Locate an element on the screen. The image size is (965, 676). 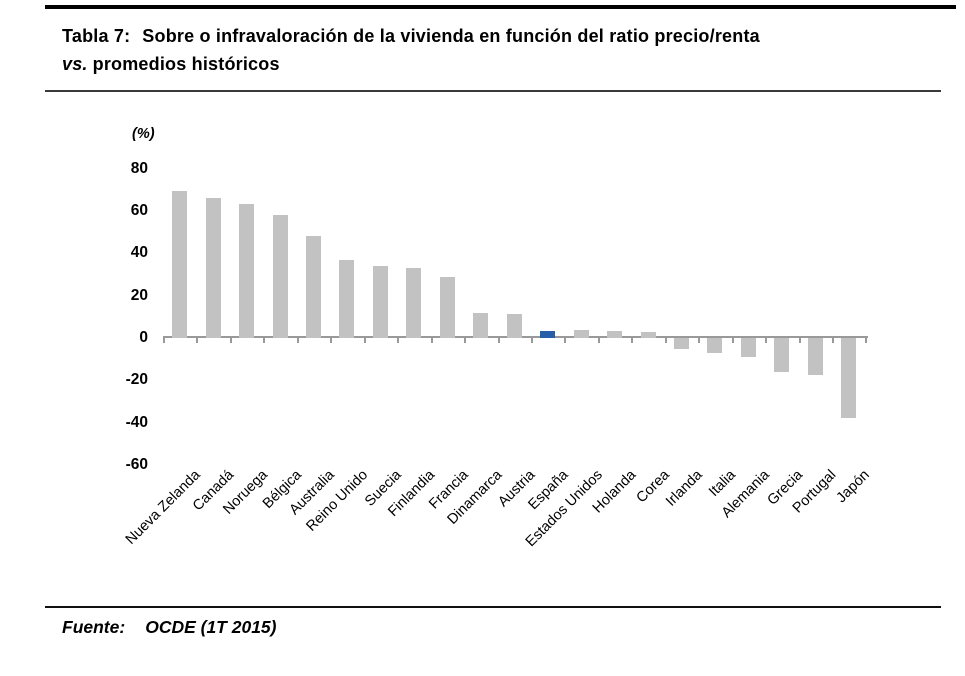
source-label: Fuente: is located at coordinates (94, 627).